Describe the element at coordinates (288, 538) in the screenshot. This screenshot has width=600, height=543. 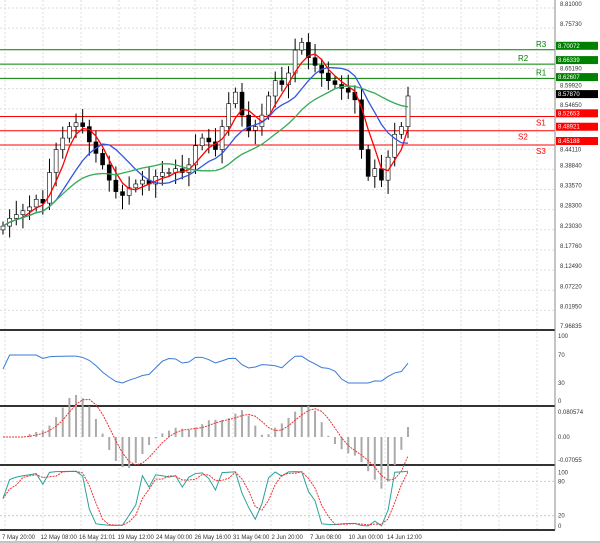
I see `time-tick-label: 2 Jun 20:00` at that location.